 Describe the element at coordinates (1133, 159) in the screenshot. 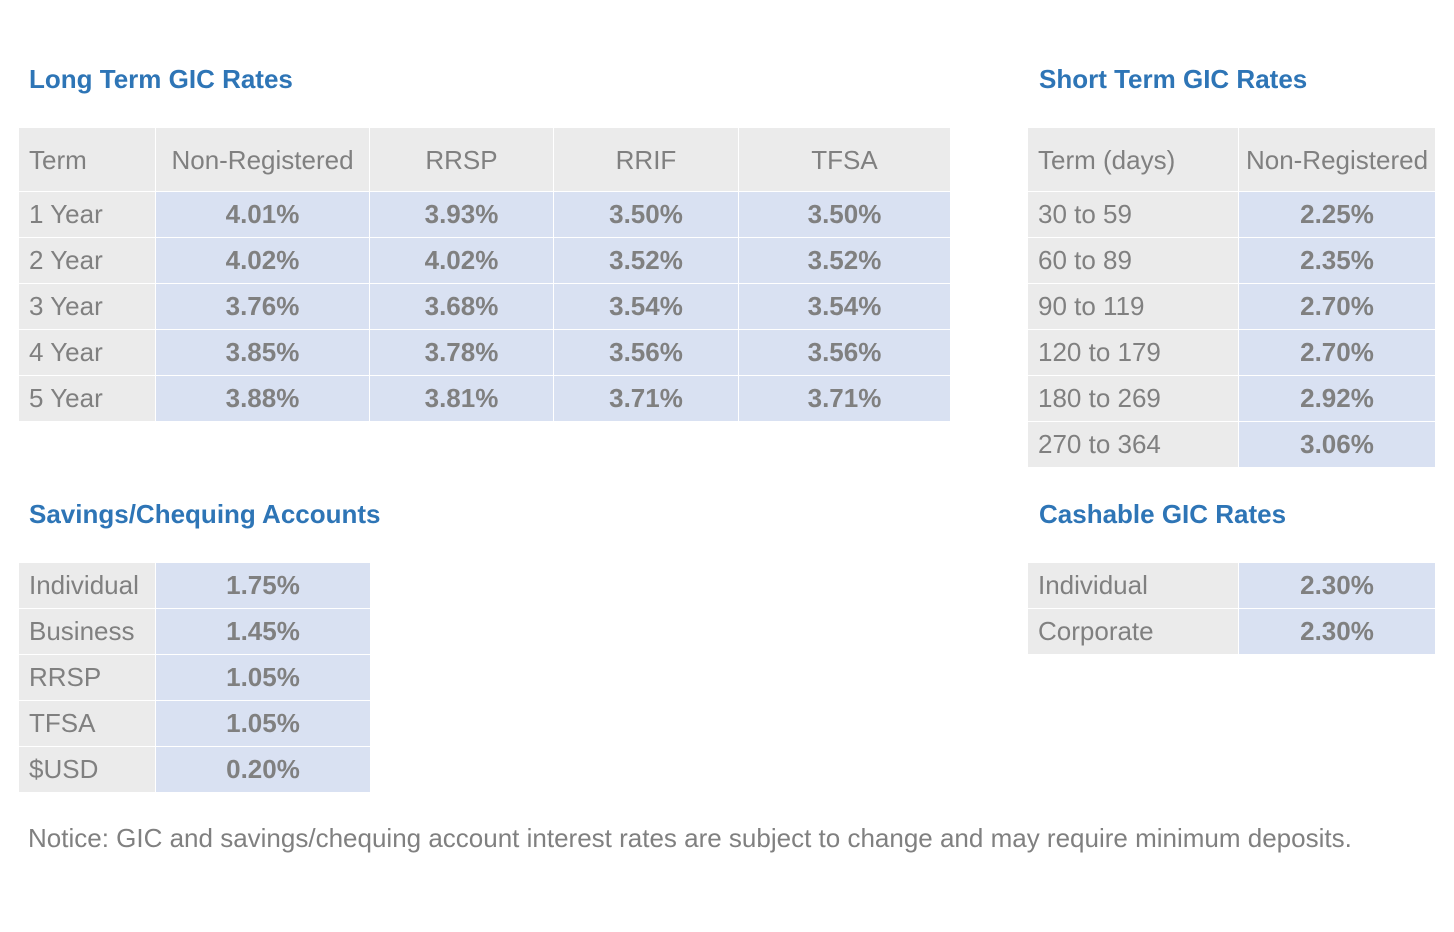

I see `column-header-term-days: Term (days)` at that location.